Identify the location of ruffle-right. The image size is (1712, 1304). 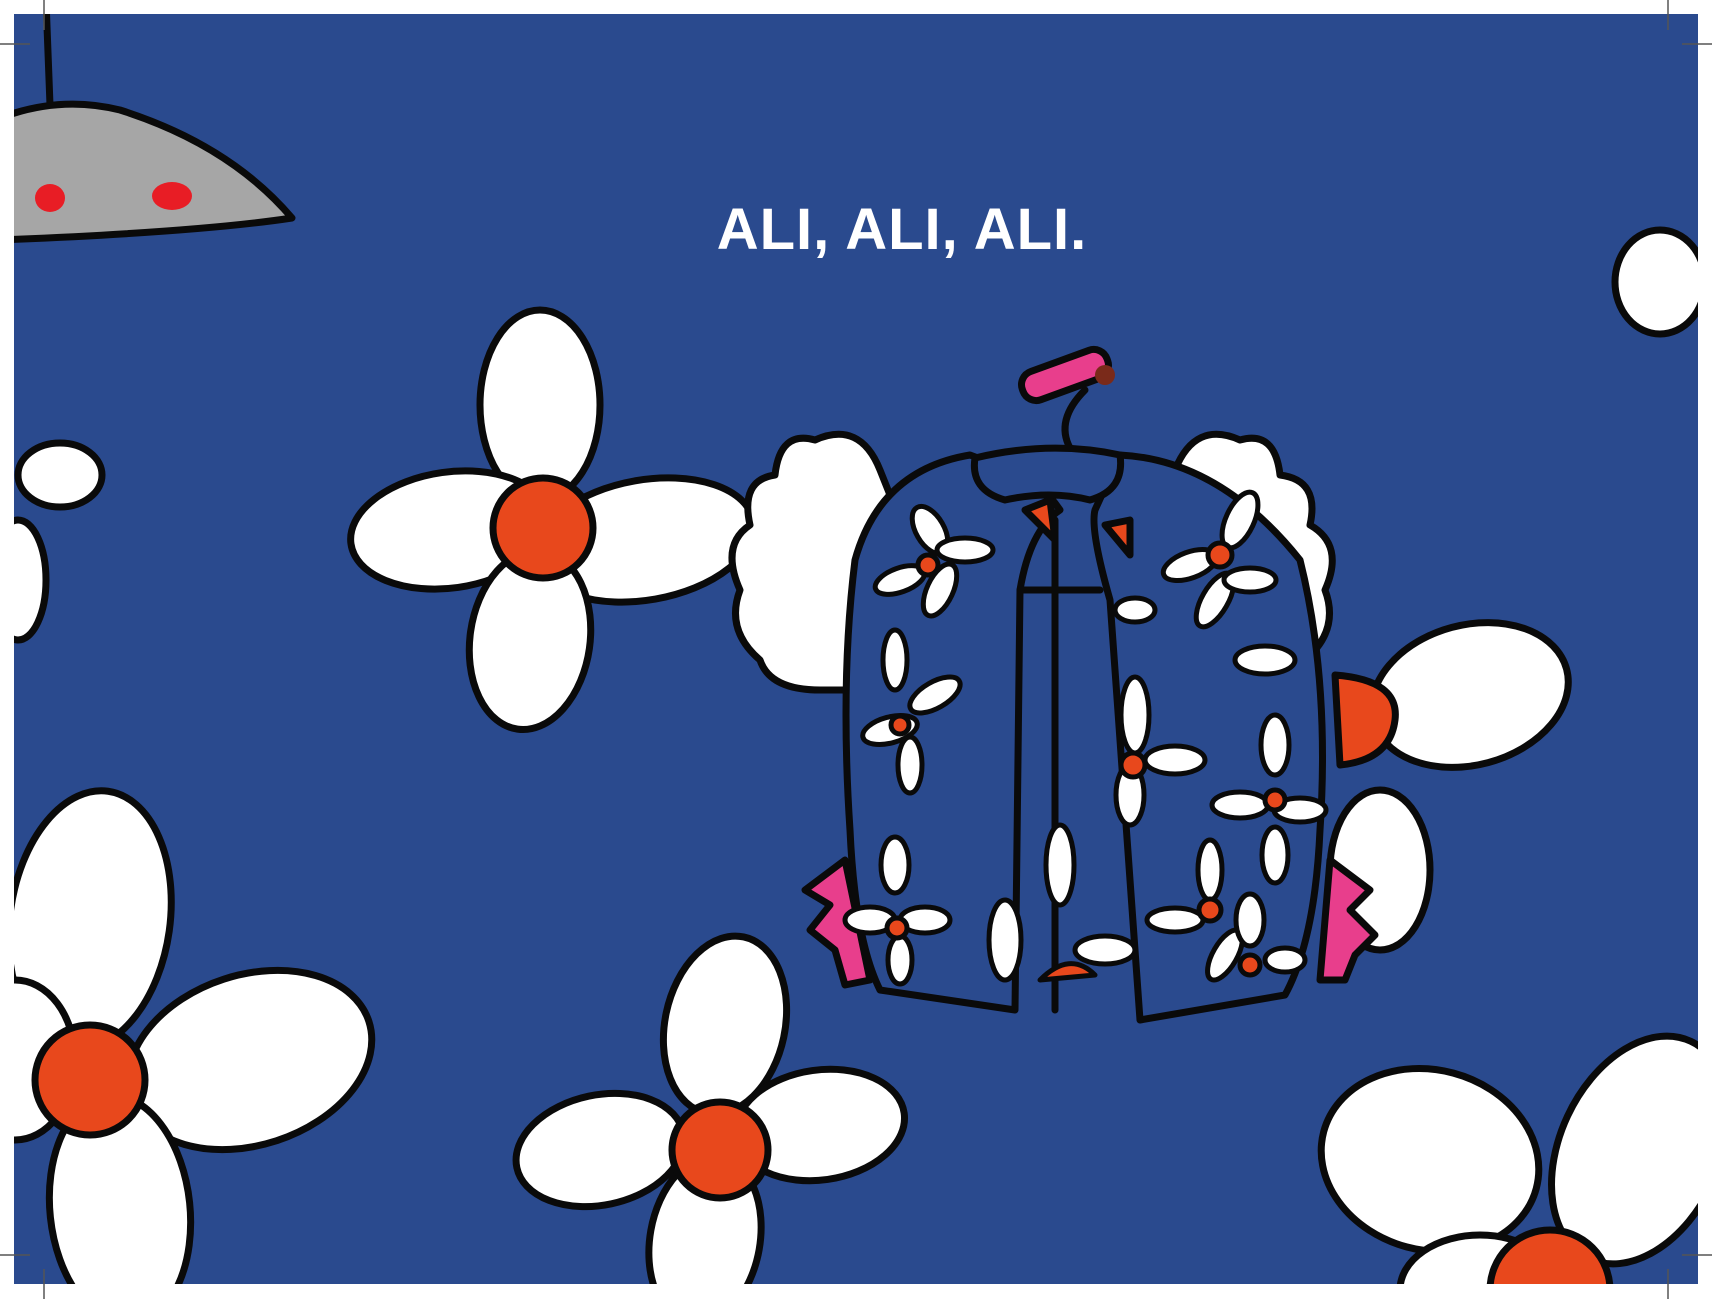
(1347, 920).